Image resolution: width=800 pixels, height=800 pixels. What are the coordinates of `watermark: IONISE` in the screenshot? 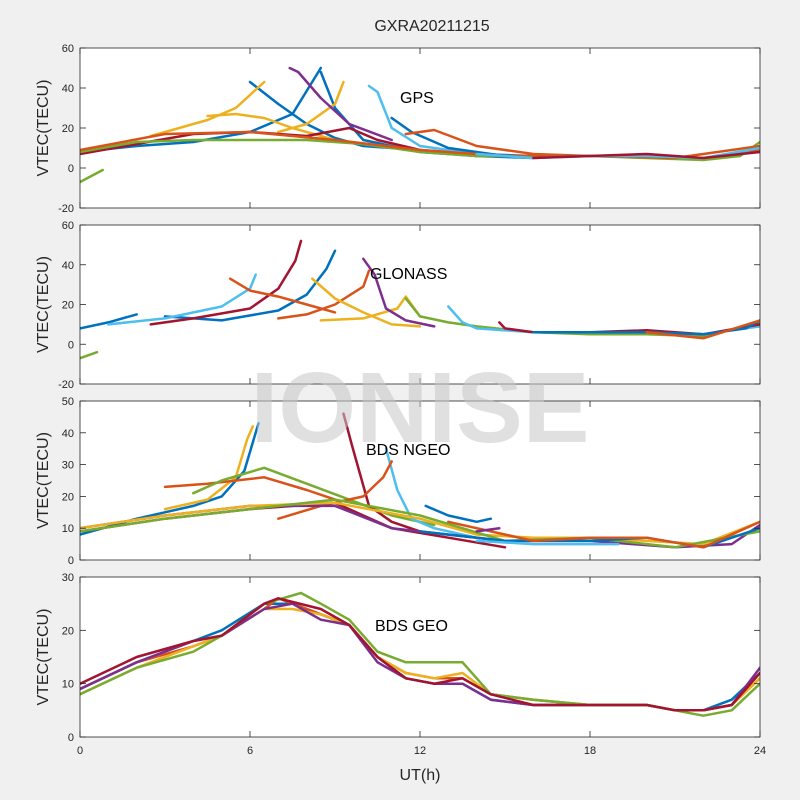 It's located at (420, 408).